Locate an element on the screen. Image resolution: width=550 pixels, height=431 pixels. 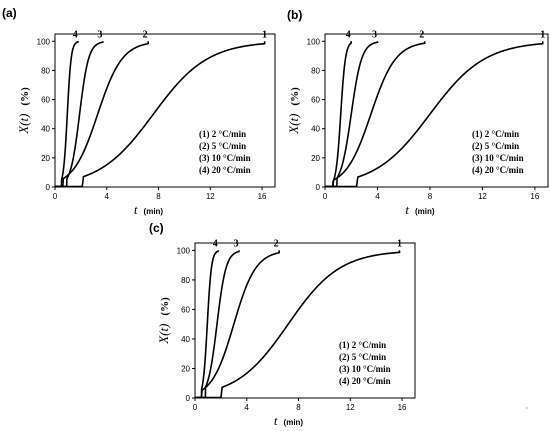
panel-label: (c) is located at coordinates (156, 228).